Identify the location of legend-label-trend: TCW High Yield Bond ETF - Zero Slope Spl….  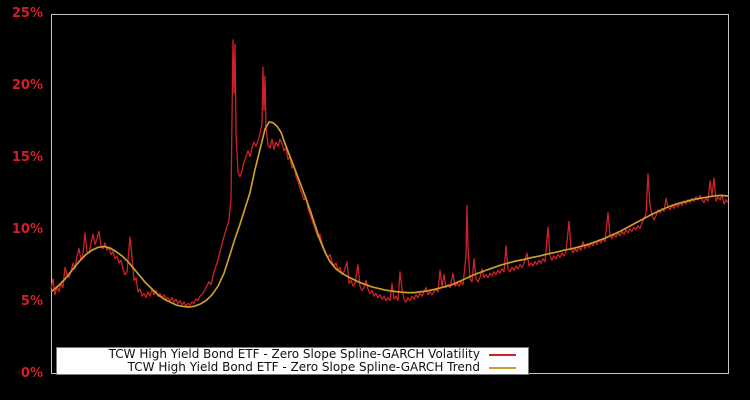
(303, 367).